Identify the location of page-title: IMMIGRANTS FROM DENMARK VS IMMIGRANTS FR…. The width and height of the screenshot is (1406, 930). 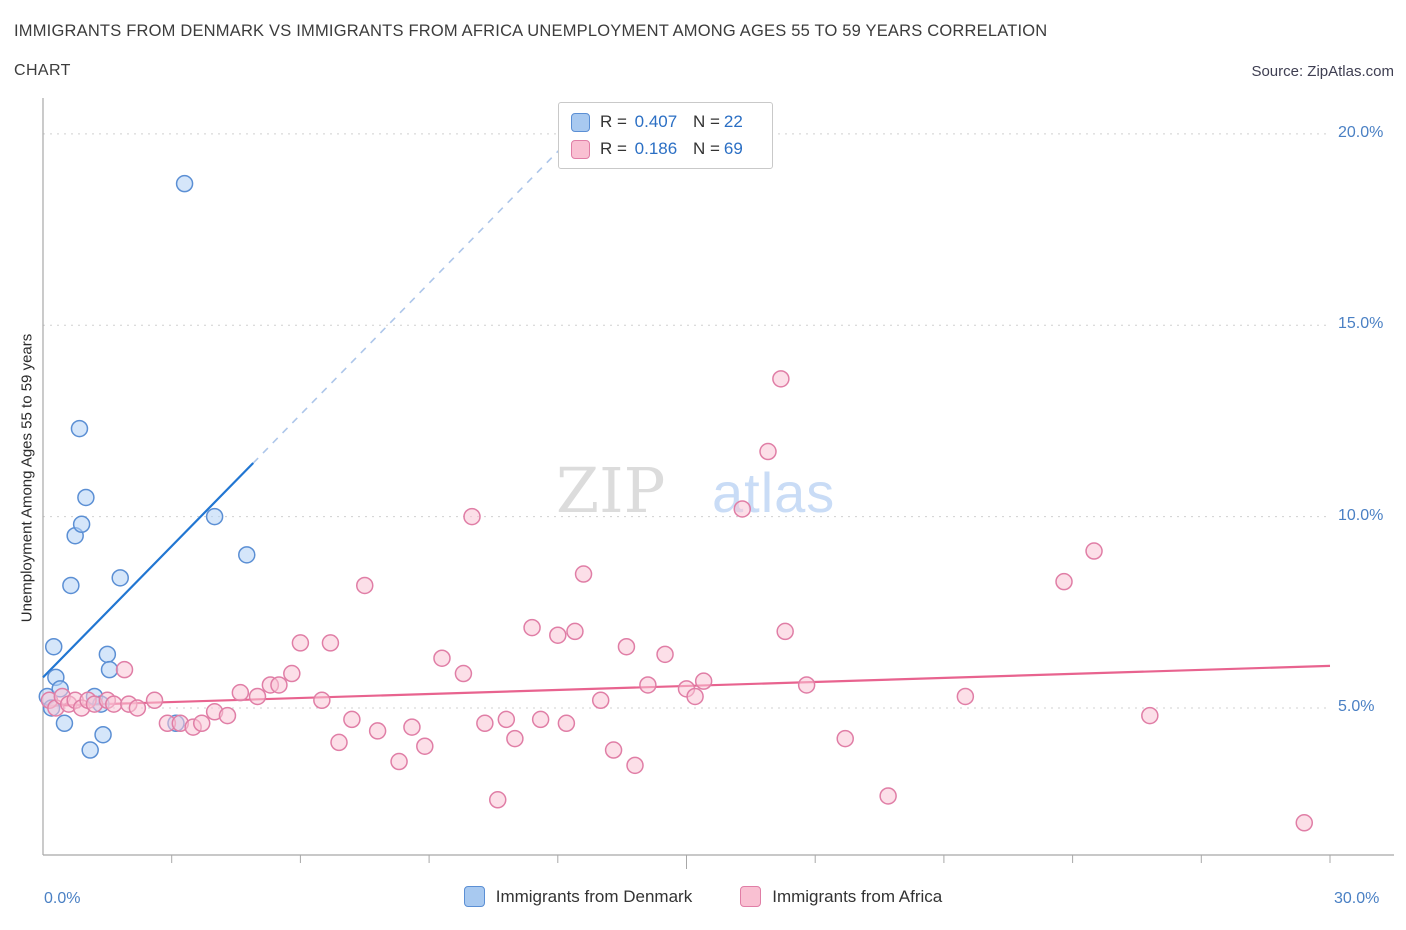
(531, 31).